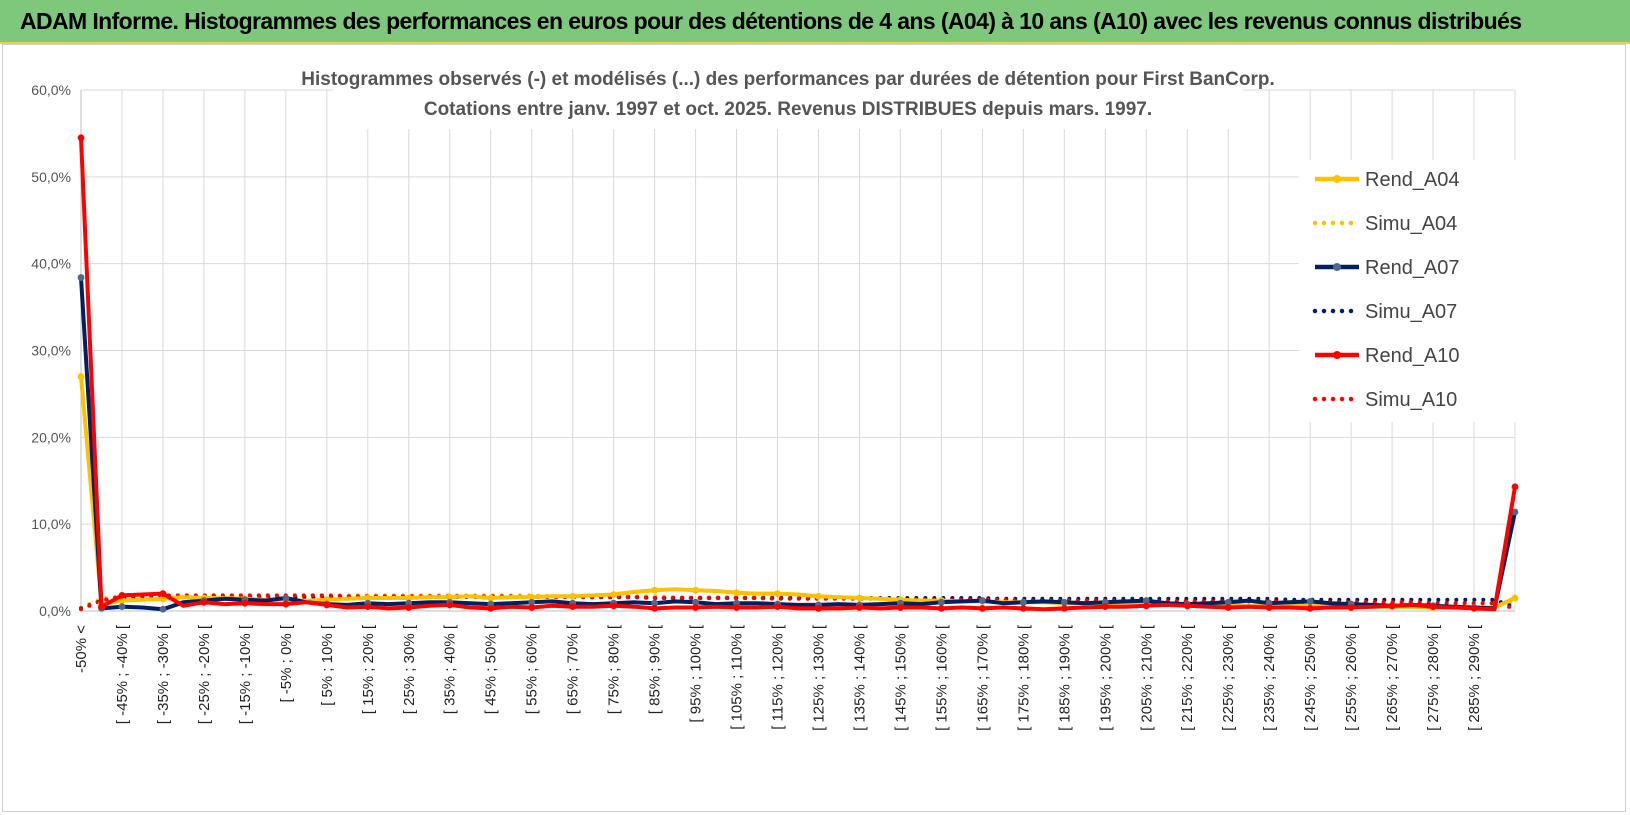 The image size is (1630, 815). I want to click on x-tick-label: [ 55% ; 60% [, so click(532, 669).